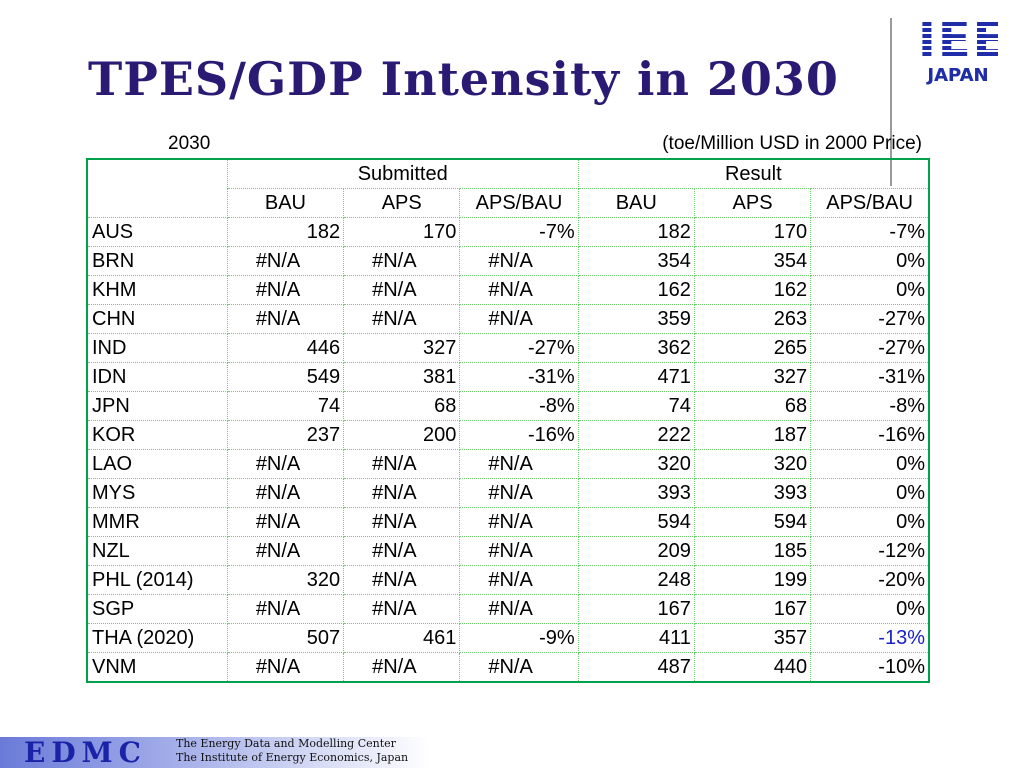 This screenshot has height=769, width=1024. Describe the element at coordinates (157, 667) in the screenshot. I see `country-cell: VNM` at that location.